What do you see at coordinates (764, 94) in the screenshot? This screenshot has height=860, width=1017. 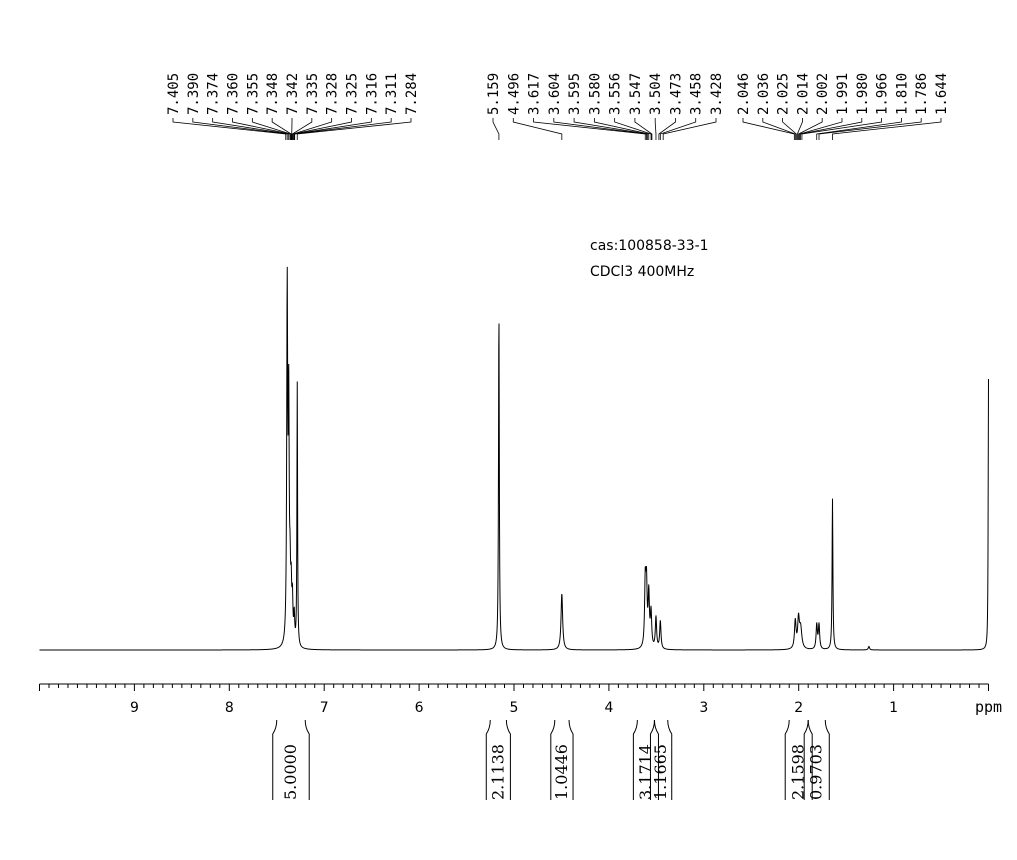 I see `peak-label: 2.036` at bounding box center [764, 94].